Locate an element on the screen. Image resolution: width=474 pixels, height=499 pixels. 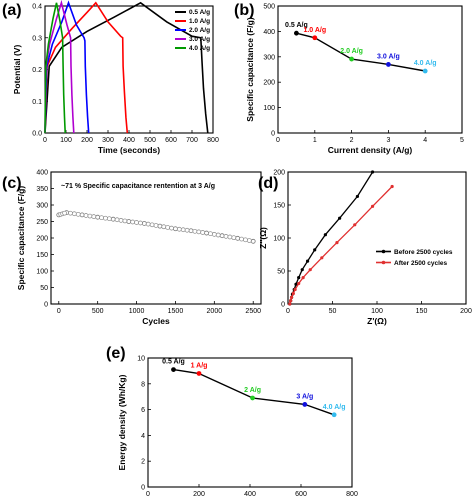
series-line-10Ag is located at coordinates (86, 67).